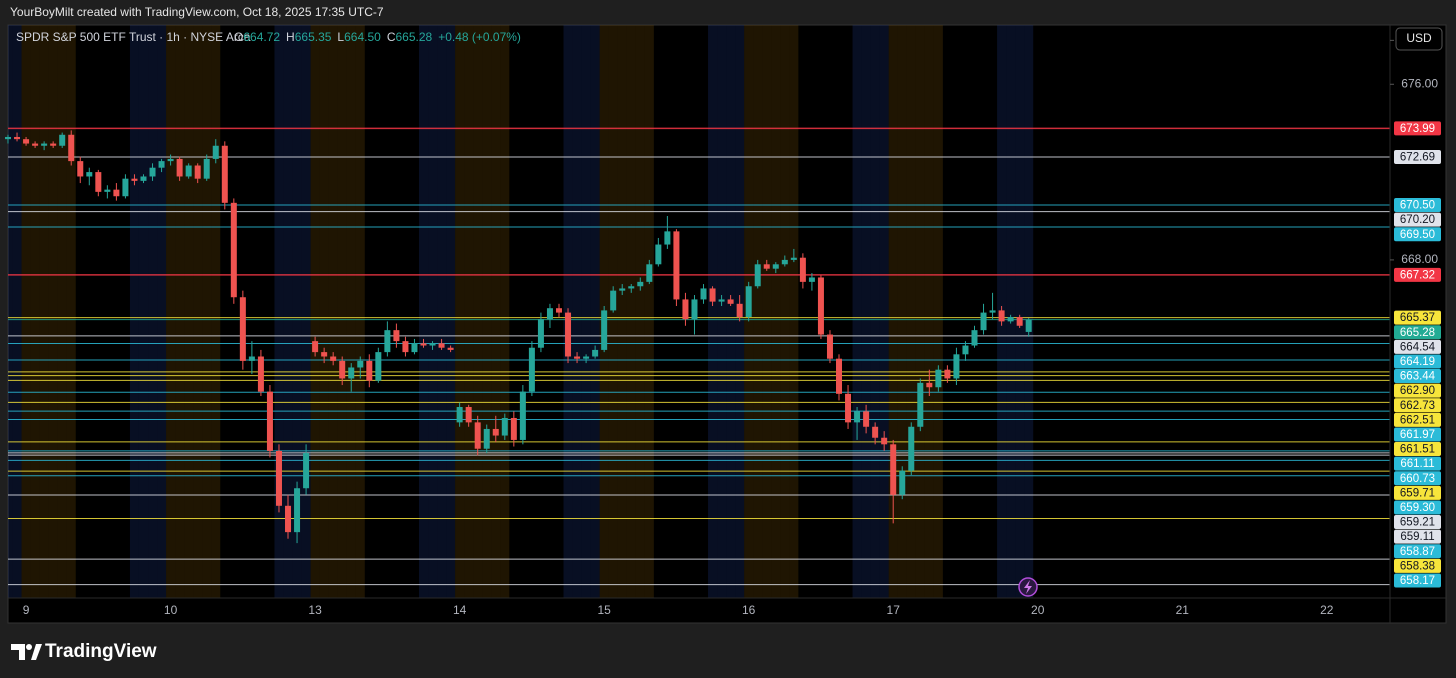 Image resolution: width=1456 pixels, height=678 pixels. Describe the element at coordinates (1417, 464) in the screenshot. I see `level-label: 661.11` at that location.